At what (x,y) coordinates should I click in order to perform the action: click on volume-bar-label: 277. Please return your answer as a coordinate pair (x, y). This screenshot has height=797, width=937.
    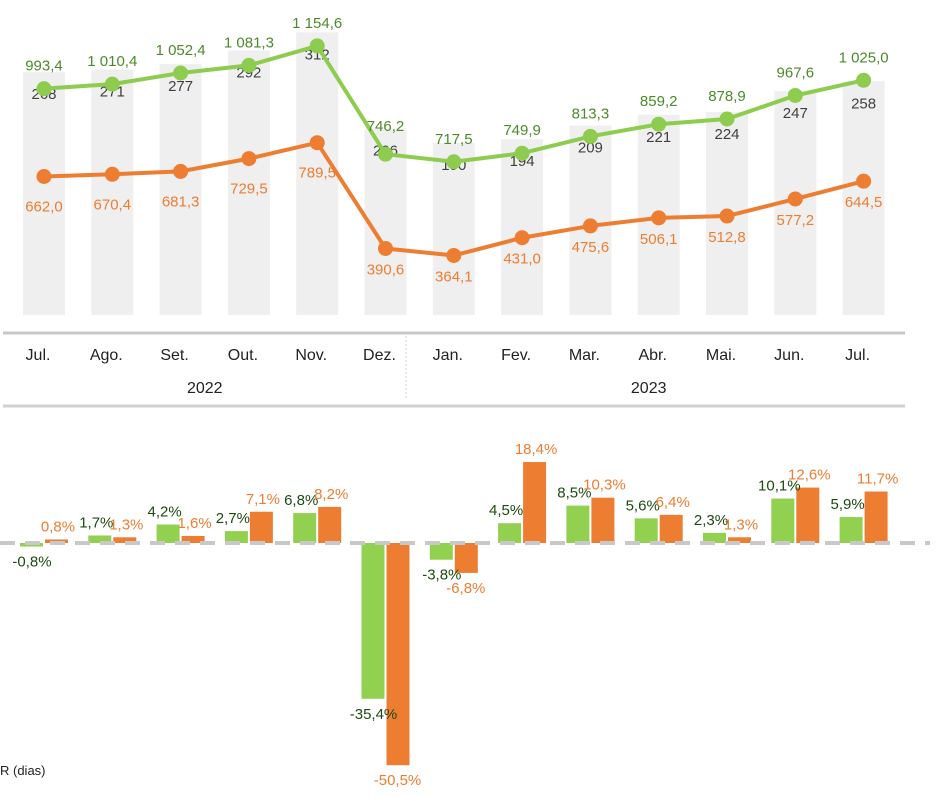
    Looking at the image, I should click on (180, 86).